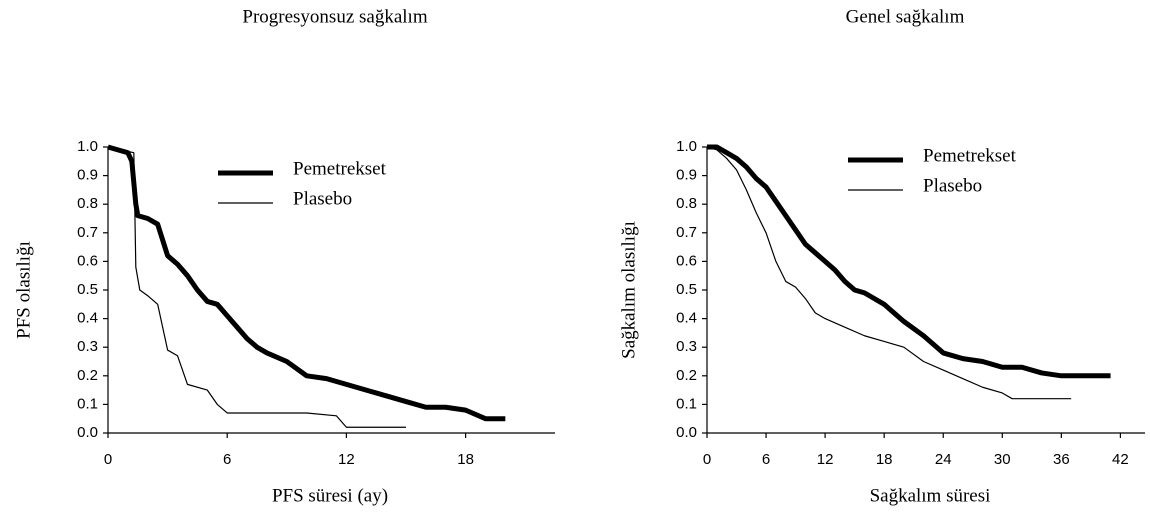 Image resolution: width=1150 pixels, height=518 pixels. Describe the element at coordinates (1120, 459) in the screenshot. I see `x-tick-label: 42` at that location.